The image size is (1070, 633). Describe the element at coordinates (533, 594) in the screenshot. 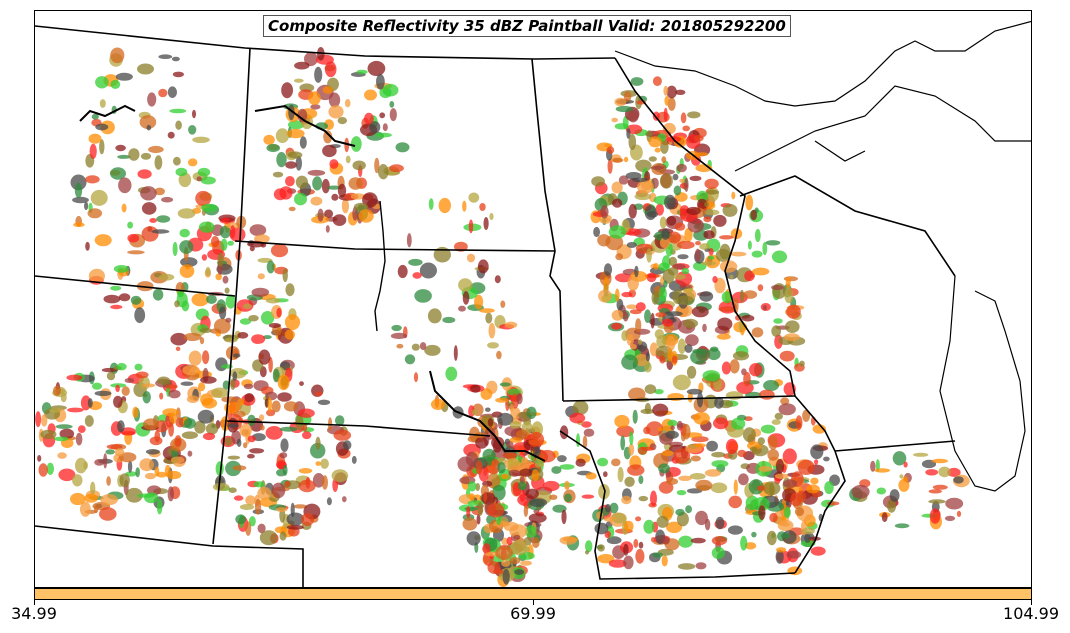

I see `colorbar` at that location.